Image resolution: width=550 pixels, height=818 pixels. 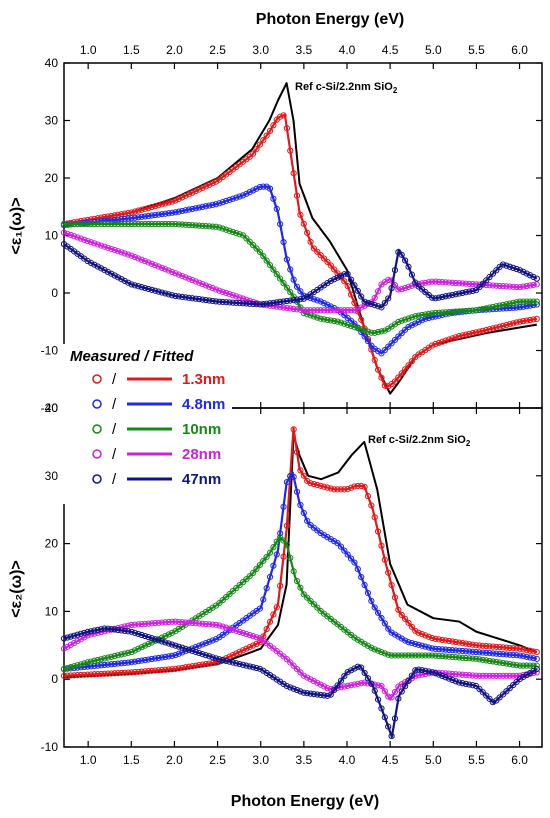 What do you see at coordinates (97, 479) in the screenshot?
I see `legend-marker` at bounding box center [97, 479].